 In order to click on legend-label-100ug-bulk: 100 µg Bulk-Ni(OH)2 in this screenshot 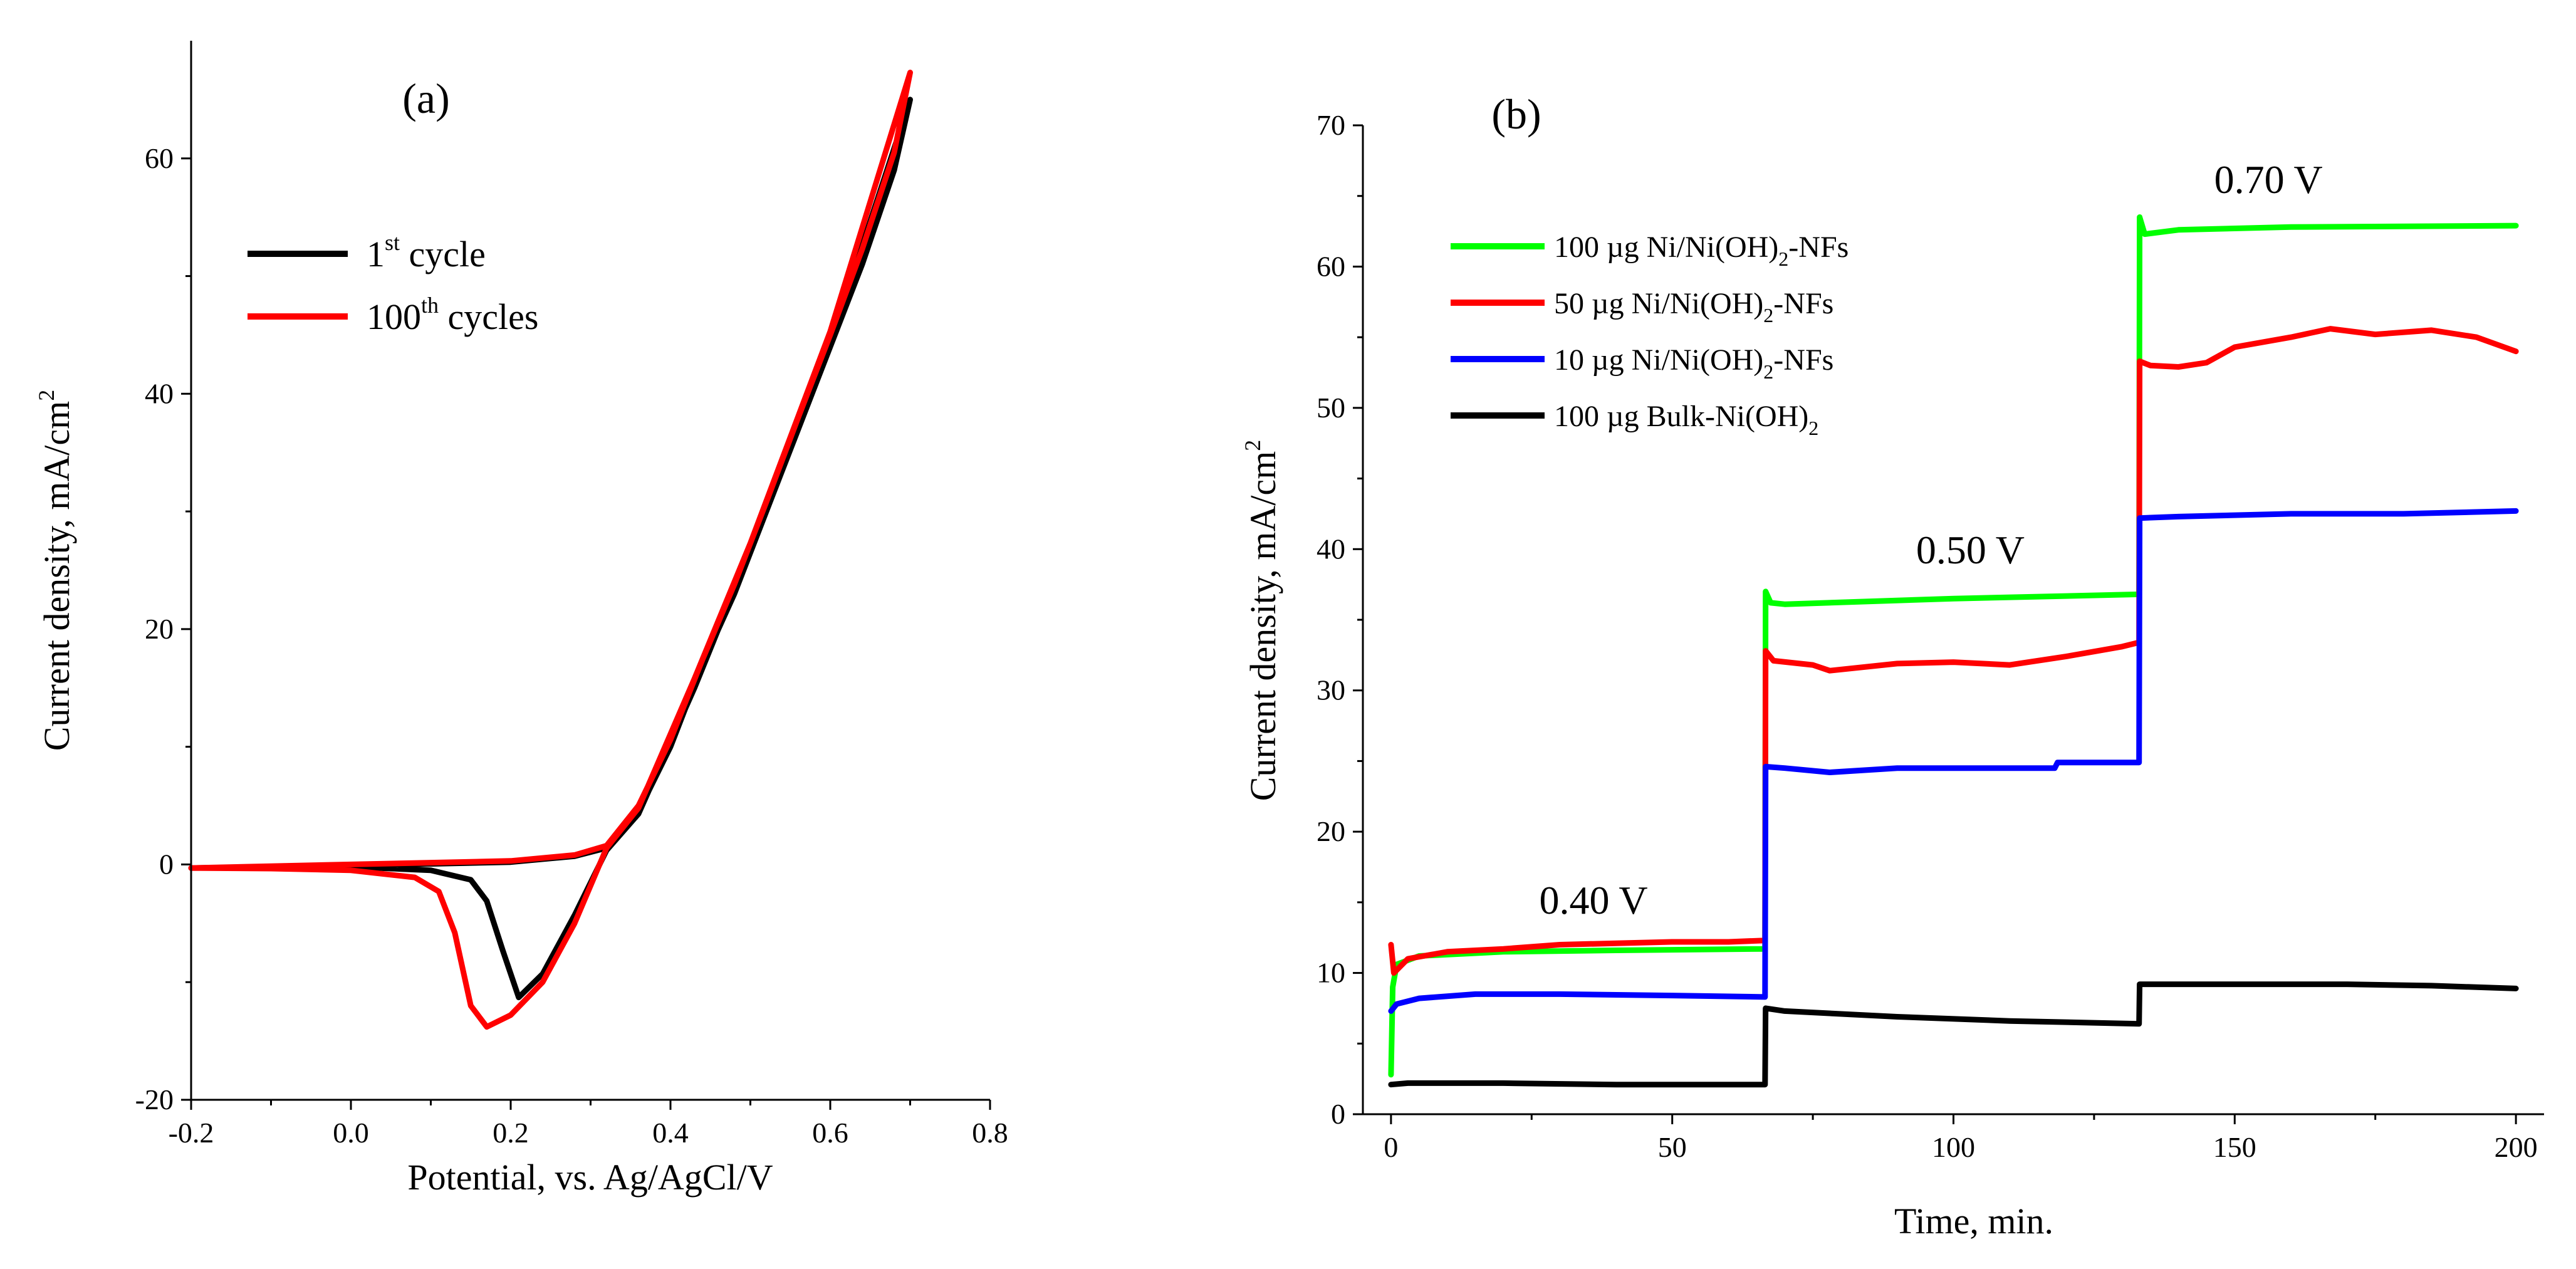, I will do `click(1686, 419)`.